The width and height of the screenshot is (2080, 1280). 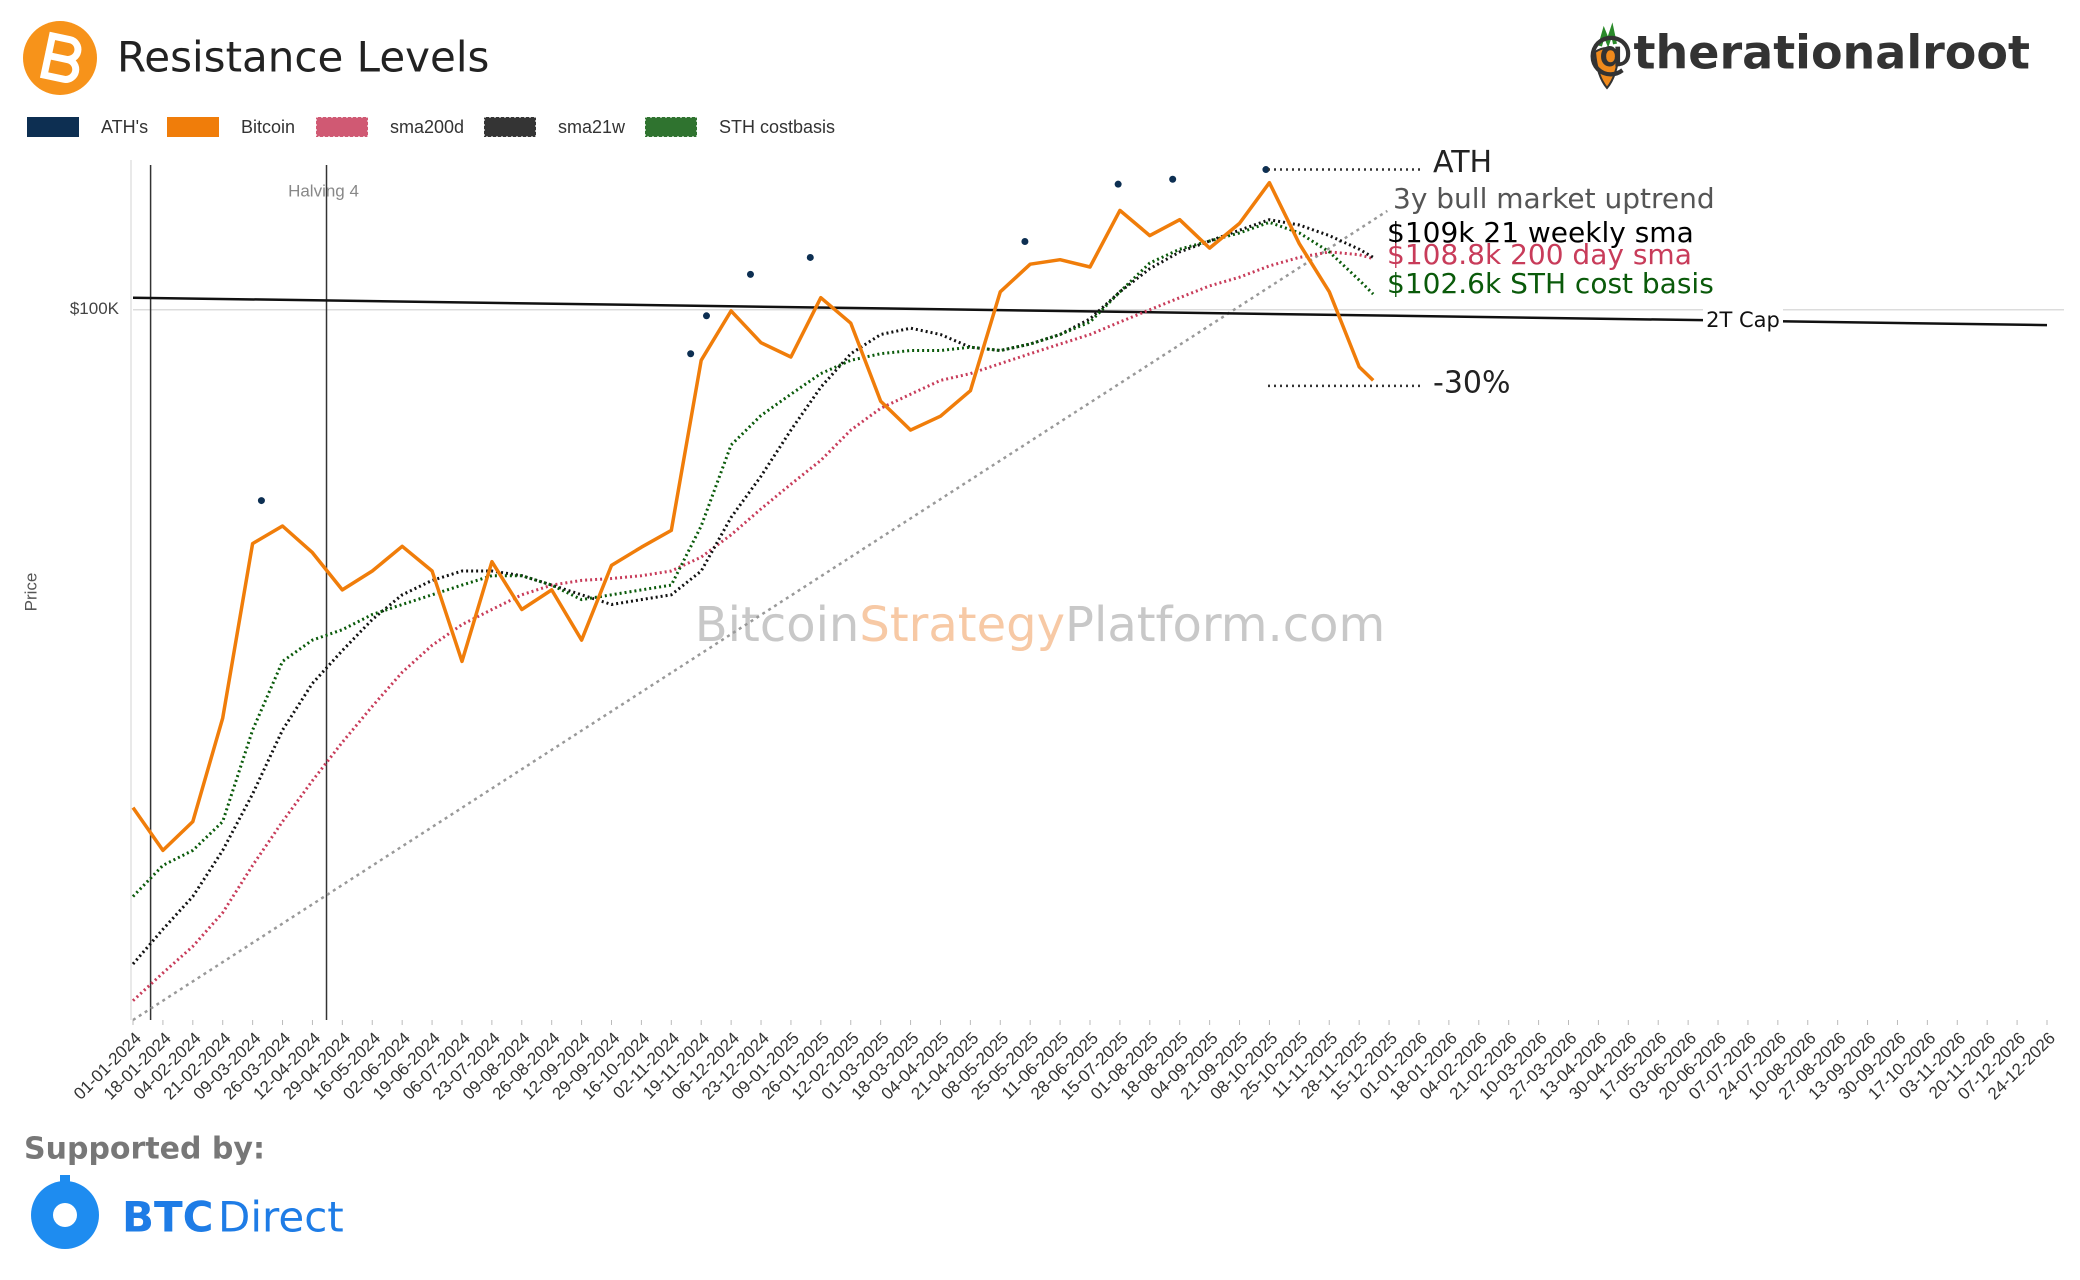 What do you see at coordinates (323, 190) in the screenshot?
I see `event-label: Halving 4` at bounding box center [323, 190].